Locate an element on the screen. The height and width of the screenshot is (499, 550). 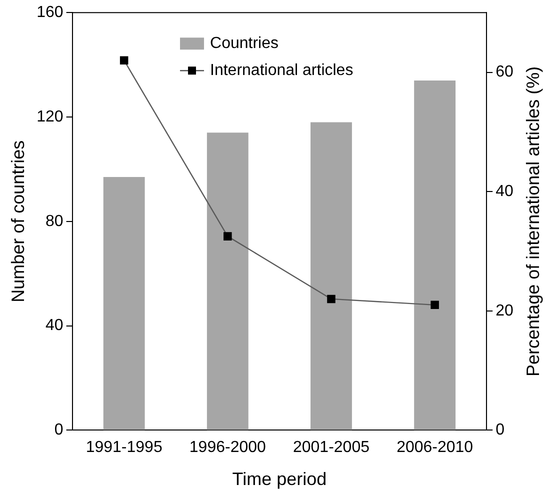
y-tick-label: 160 is located at coordinates (50, 13).